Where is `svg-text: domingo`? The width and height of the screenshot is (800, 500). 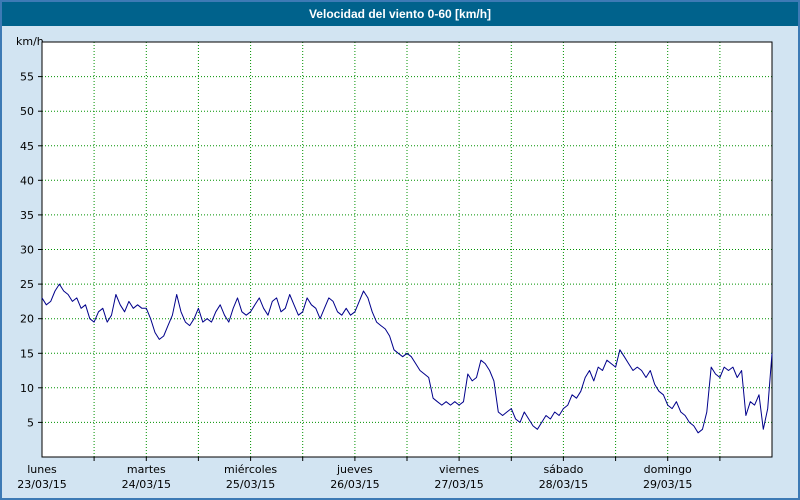 svg-text: domingo is located at coordinates (668, 469).